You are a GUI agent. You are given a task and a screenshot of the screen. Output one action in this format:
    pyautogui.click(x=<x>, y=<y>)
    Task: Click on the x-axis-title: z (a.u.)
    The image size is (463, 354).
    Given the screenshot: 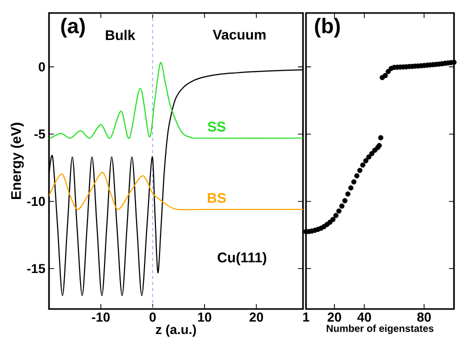 What is the action you would take?
    pyautogui.click(x=176, y=330)
    